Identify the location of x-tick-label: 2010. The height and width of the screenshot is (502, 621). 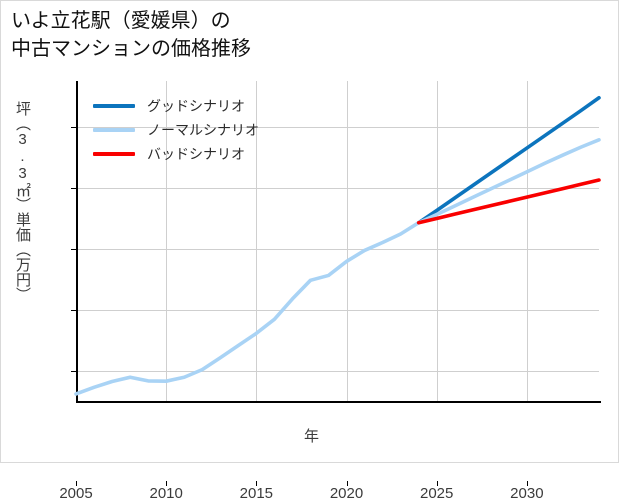
(166, 493).